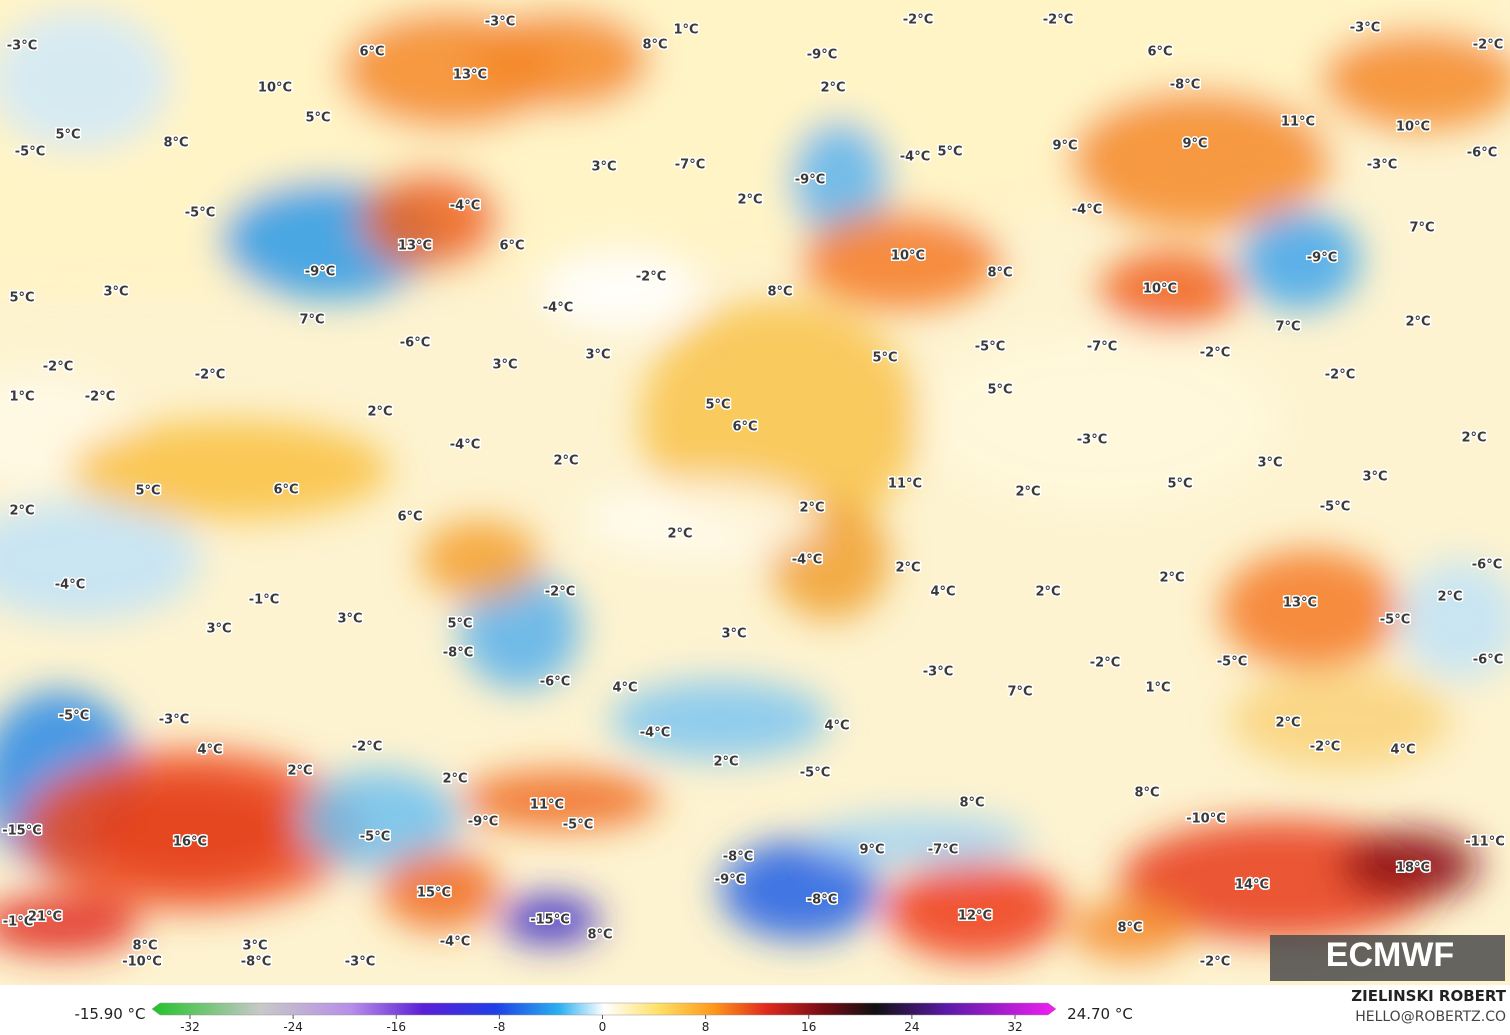 This screenshot has width=1510, height=1035. I want to click on colorbar-ticks: -32 -24 -16 -8 0 8 16 24 32, so click(601, 1024).